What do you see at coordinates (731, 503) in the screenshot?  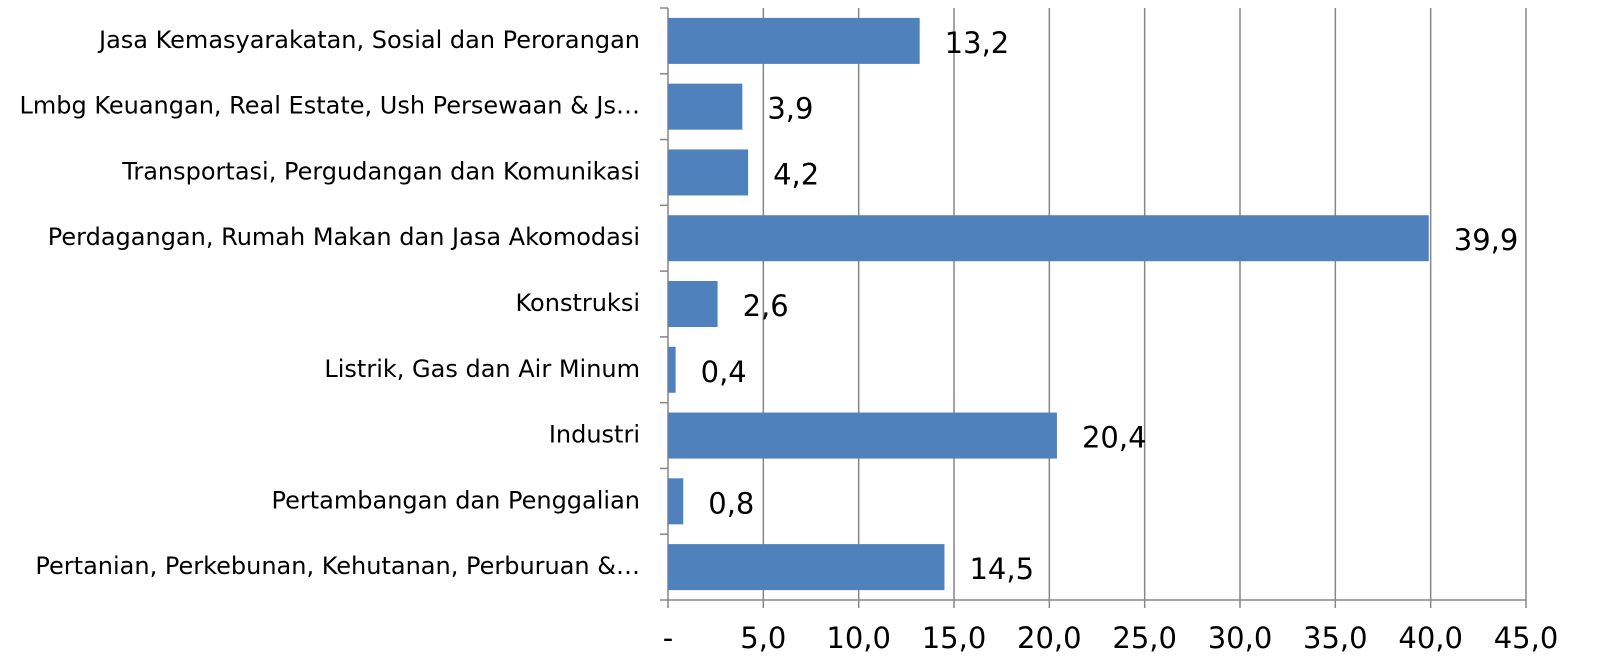 I see `value-label: 0,8` at bounding box center [731, 503].